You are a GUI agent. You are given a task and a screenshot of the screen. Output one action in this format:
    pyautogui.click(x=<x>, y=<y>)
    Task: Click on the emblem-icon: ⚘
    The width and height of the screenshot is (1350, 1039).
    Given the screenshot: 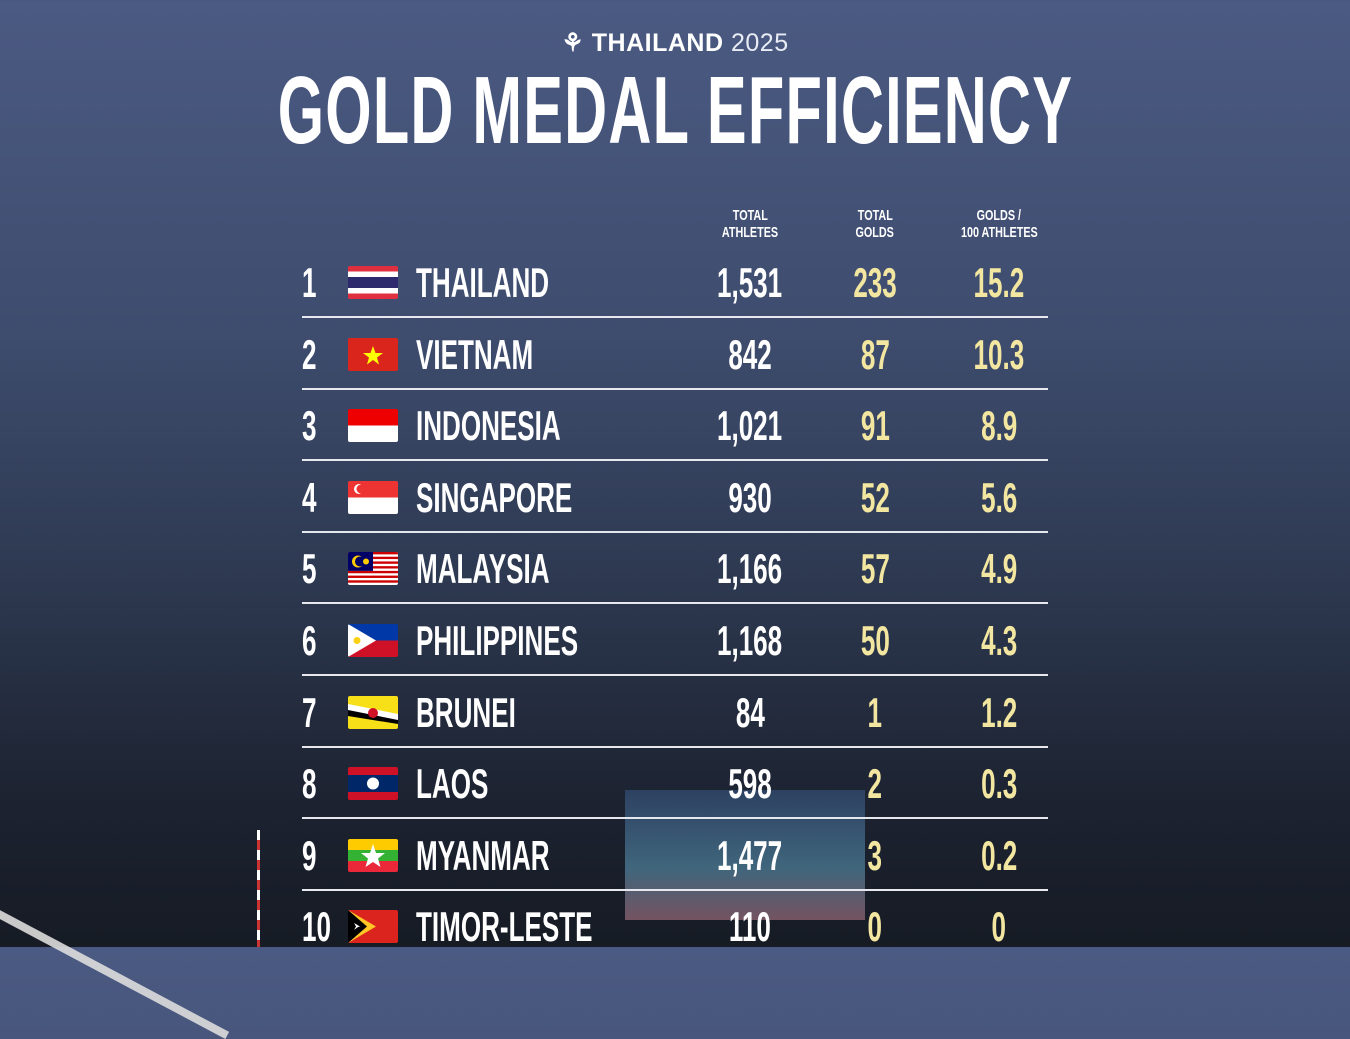 What is the action you would take?
    pyautogui.click(x=573, y=43)
    